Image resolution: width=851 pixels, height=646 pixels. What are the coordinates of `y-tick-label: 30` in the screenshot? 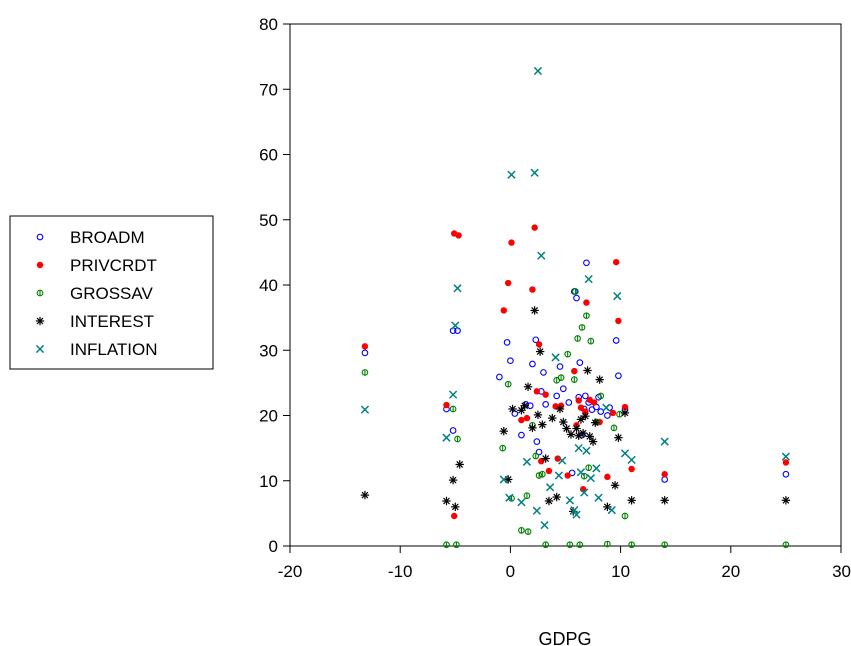 It's located at (268, 350).